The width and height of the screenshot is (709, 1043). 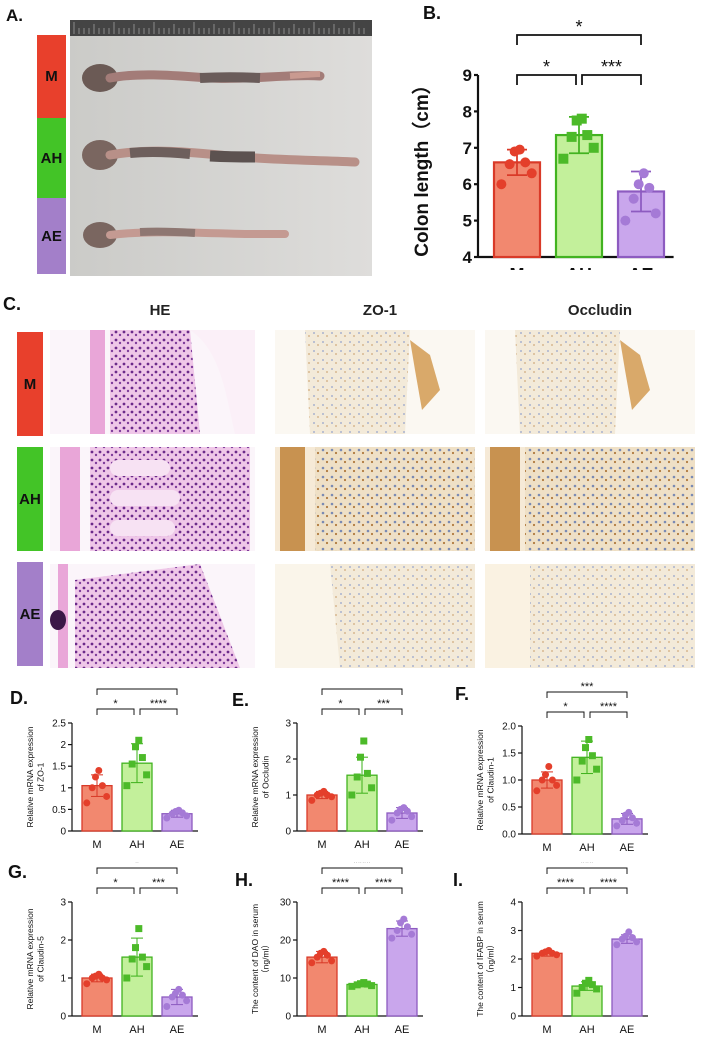 I want to click on y-tick-label: 10, so click(x=286, y=979).